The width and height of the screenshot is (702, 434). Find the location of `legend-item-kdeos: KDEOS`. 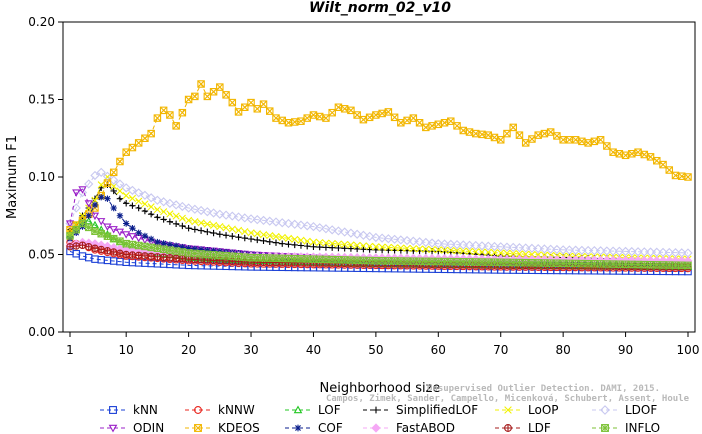

legend-item-kdeos: KDEOS is located at coordinates (222, 427).